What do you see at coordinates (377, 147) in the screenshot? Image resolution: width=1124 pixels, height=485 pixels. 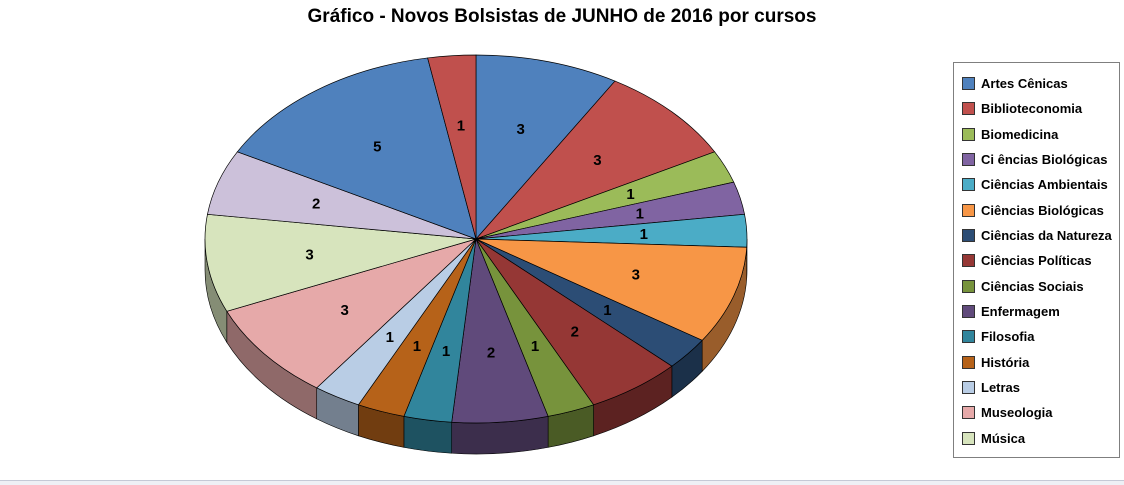 I see `slice-value-label: 5` at bounding box center [377, 147].